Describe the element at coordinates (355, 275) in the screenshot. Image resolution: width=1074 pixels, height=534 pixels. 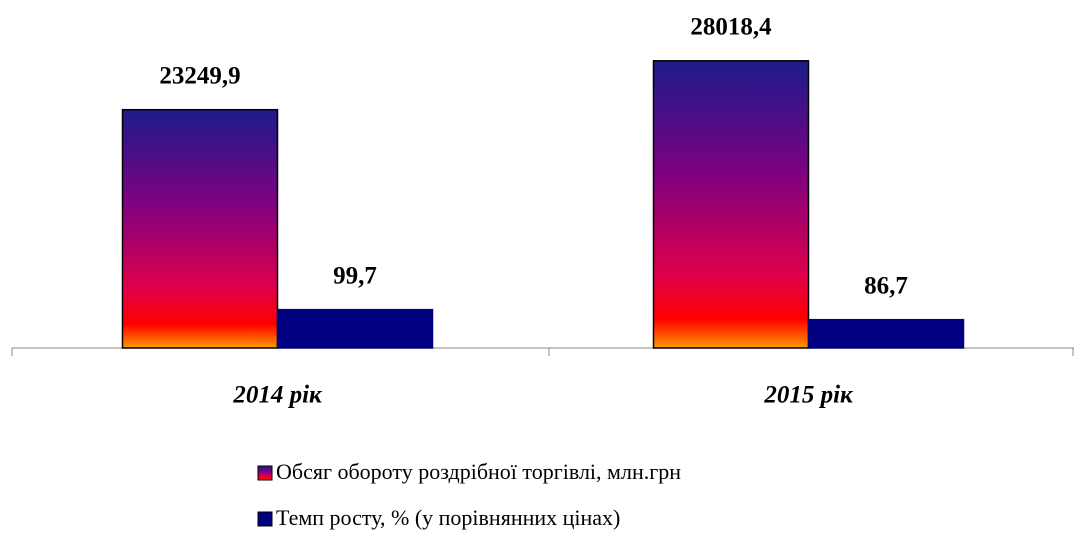
I see `data-label: 99,7` at that location.